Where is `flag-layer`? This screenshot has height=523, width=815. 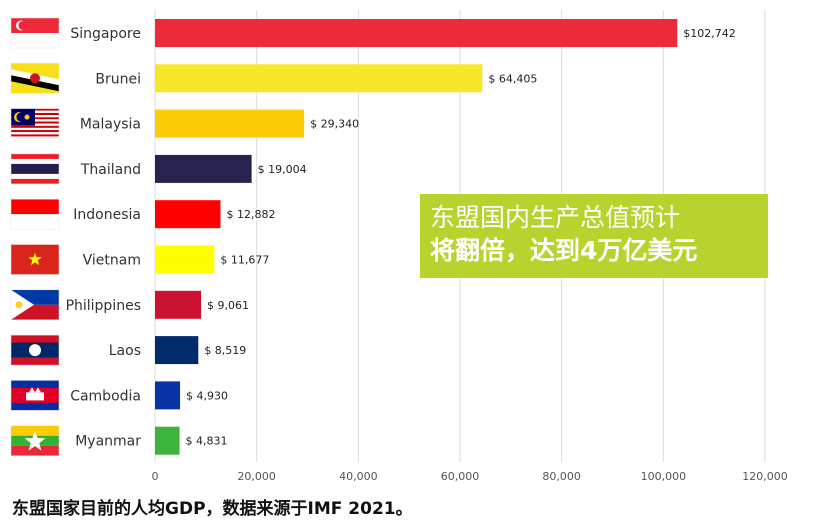 flag-layer is located at coordinates (35, 236).